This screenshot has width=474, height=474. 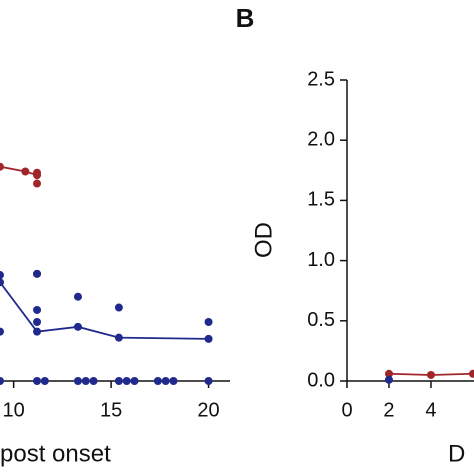 I want to click on x-tick-label: 0, so click(x=346, y=410).